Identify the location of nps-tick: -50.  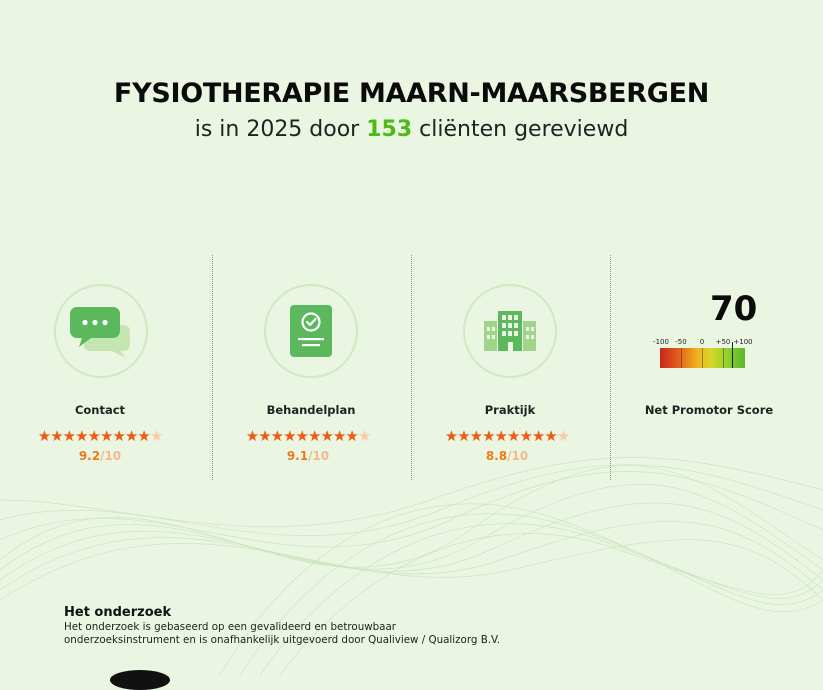
(681, 342).